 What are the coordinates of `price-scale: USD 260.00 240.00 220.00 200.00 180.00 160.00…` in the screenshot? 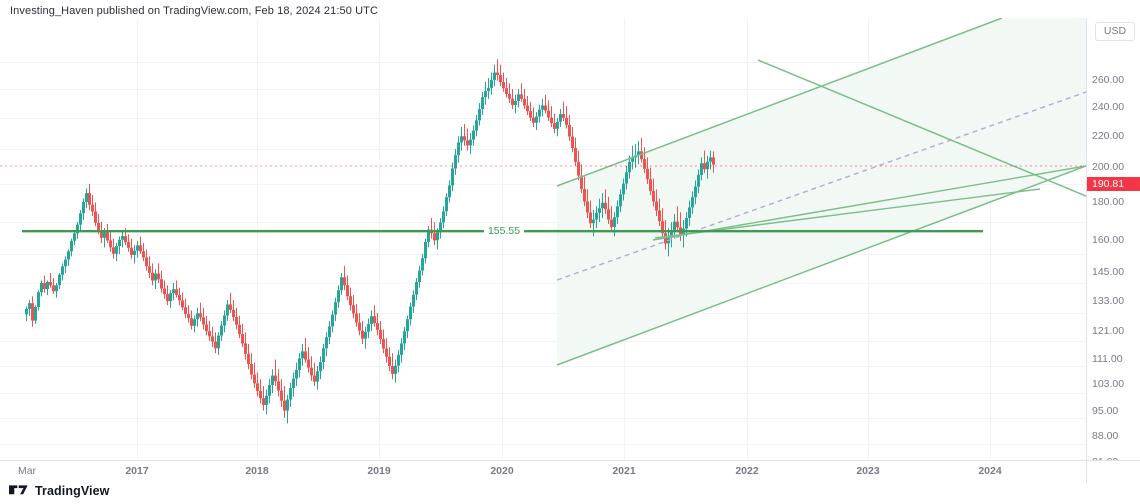 It's located at (1113, 243).